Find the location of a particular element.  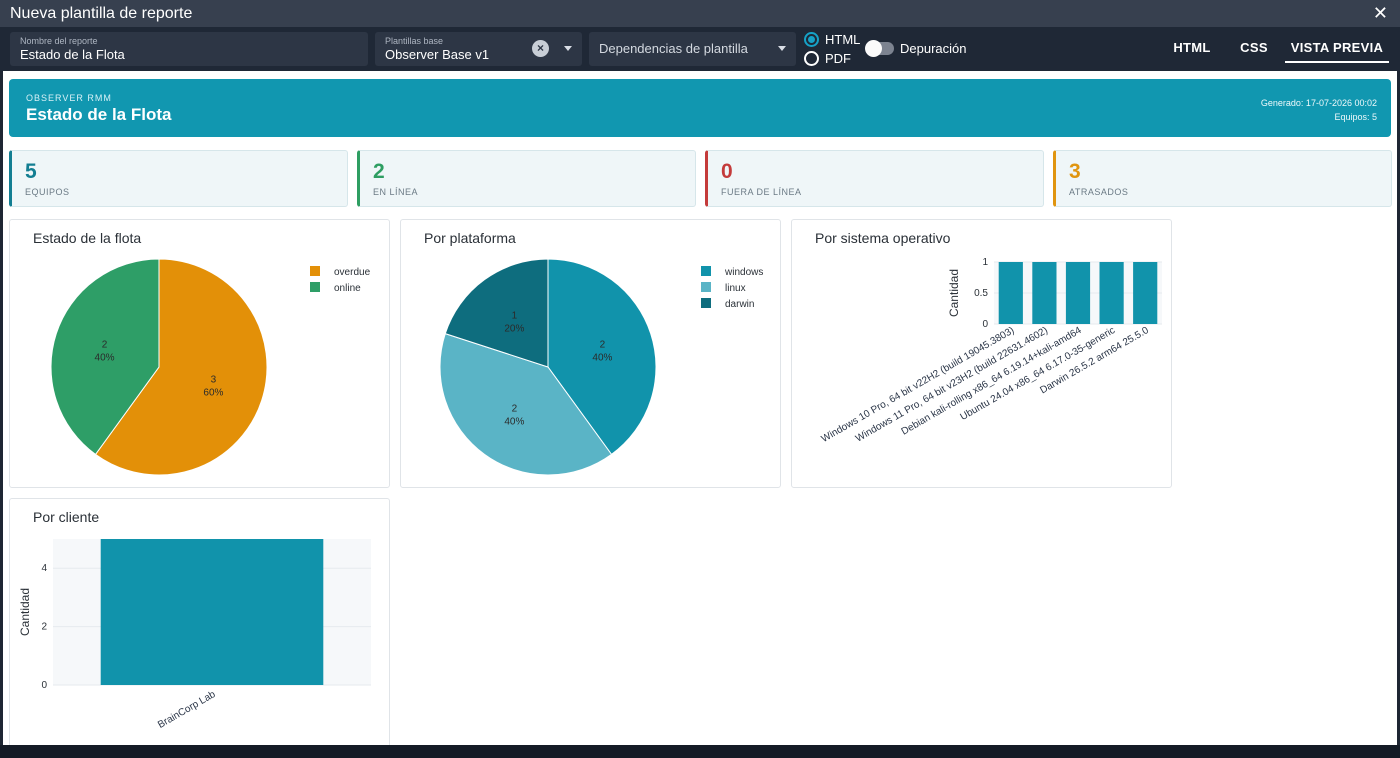

pie-slice-overdue is located at coordinates (181, 367).